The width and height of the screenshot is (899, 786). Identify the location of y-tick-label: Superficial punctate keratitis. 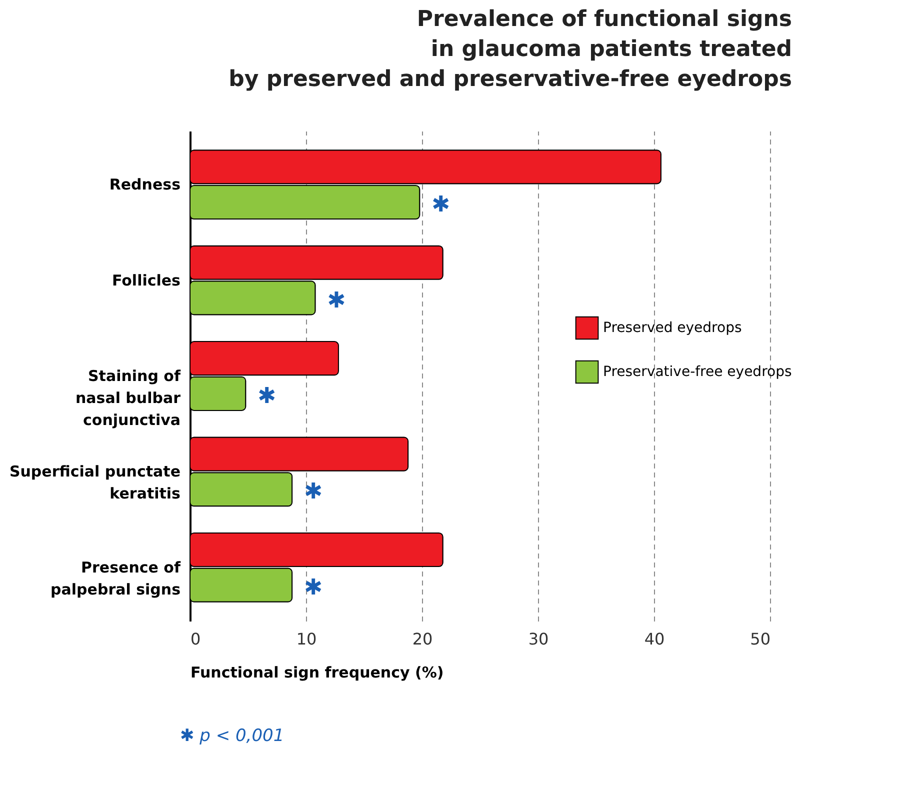
(95, 482).